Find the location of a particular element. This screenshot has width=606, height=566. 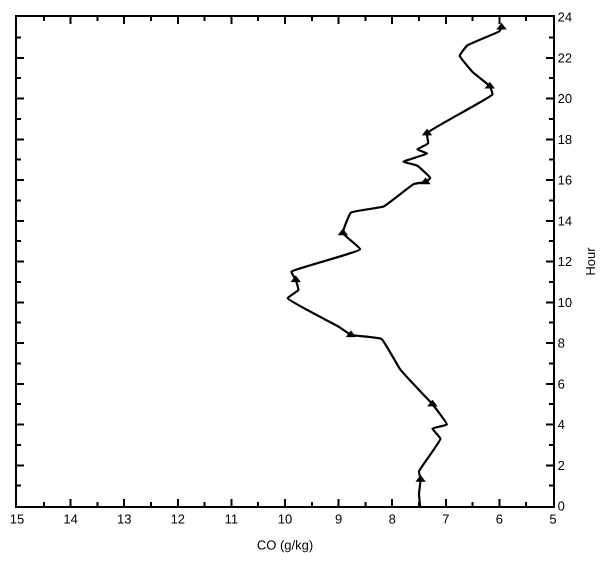

y-tick-label: 4 is located at coordinates (561, 424).